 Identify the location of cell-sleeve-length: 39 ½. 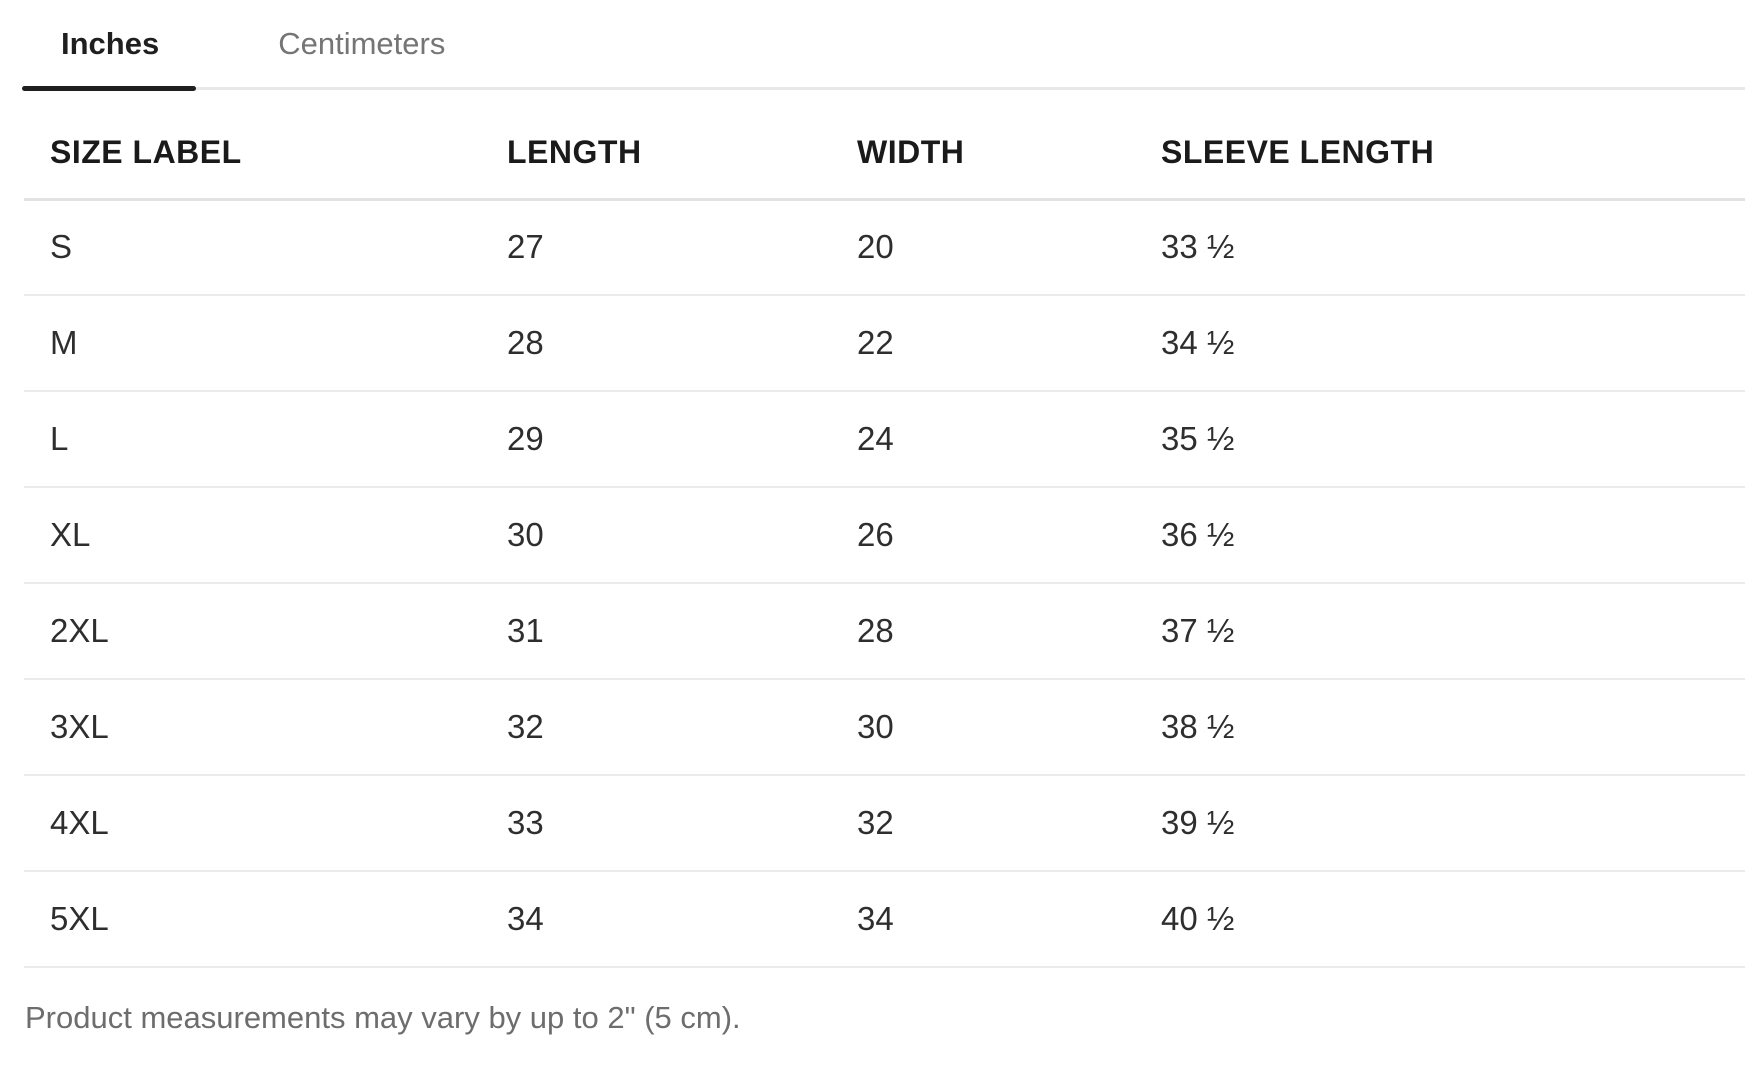
(1440, 823).